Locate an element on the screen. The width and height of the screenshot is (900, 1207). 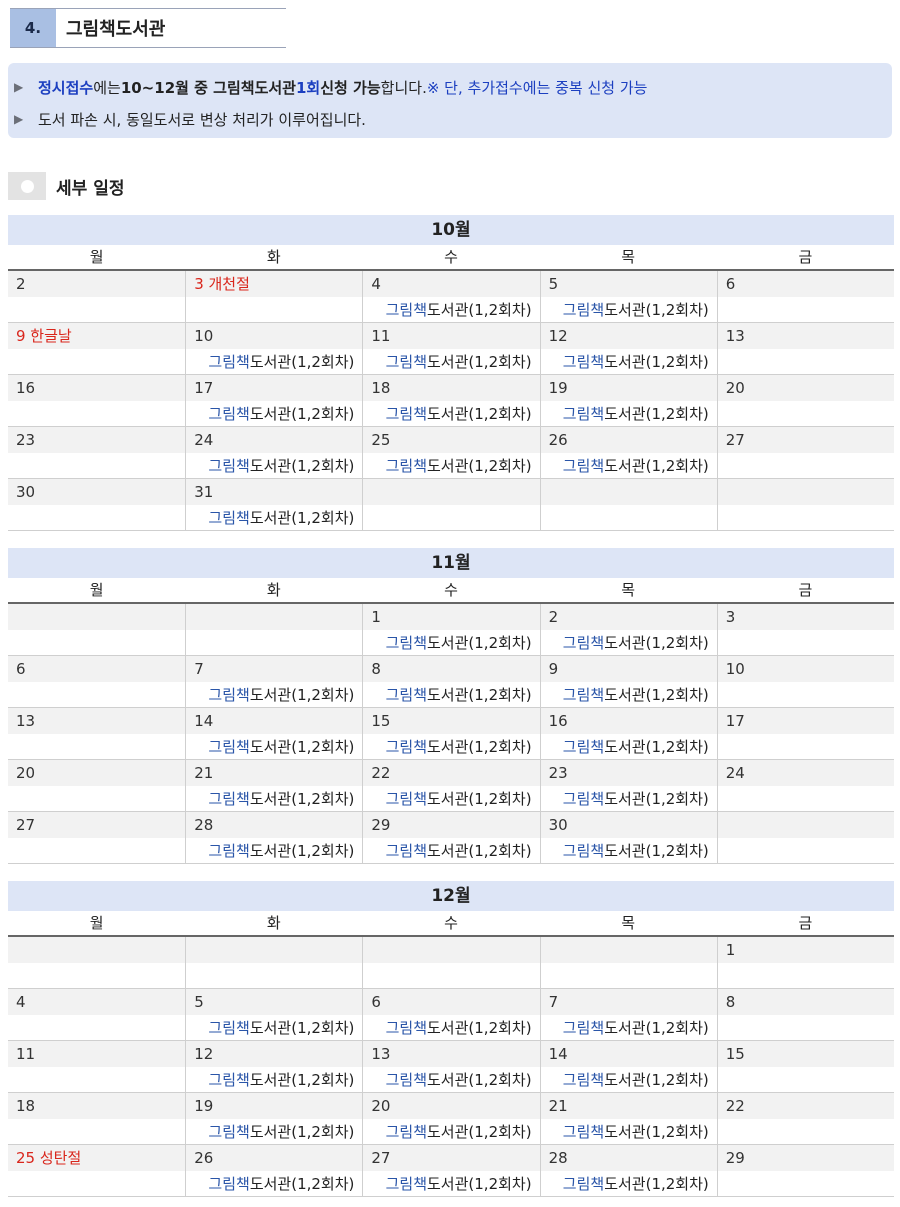
date-label: 4 is located at coordinates (451, 284).